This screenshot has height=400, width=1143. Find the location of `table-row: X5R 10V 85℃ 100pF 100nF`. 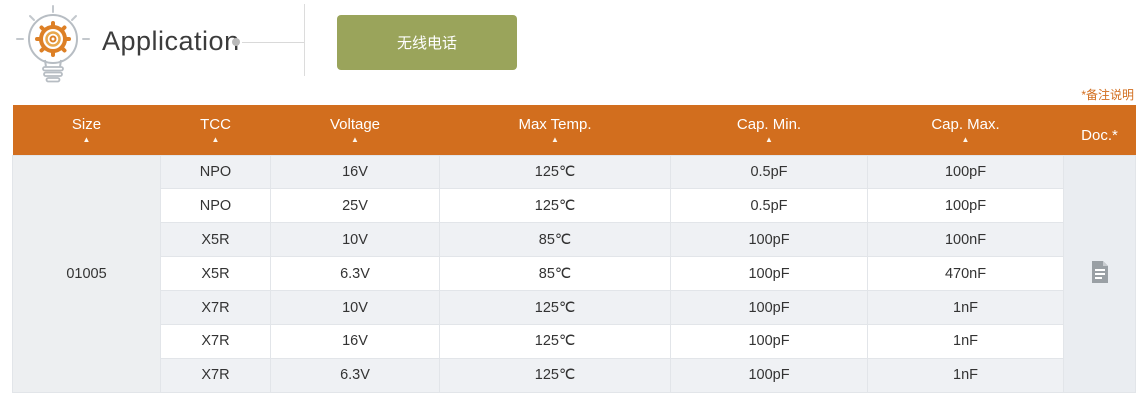

table-row: X5R 10V 85℃ 100pF 100nF is located at coordinates (574, 240).